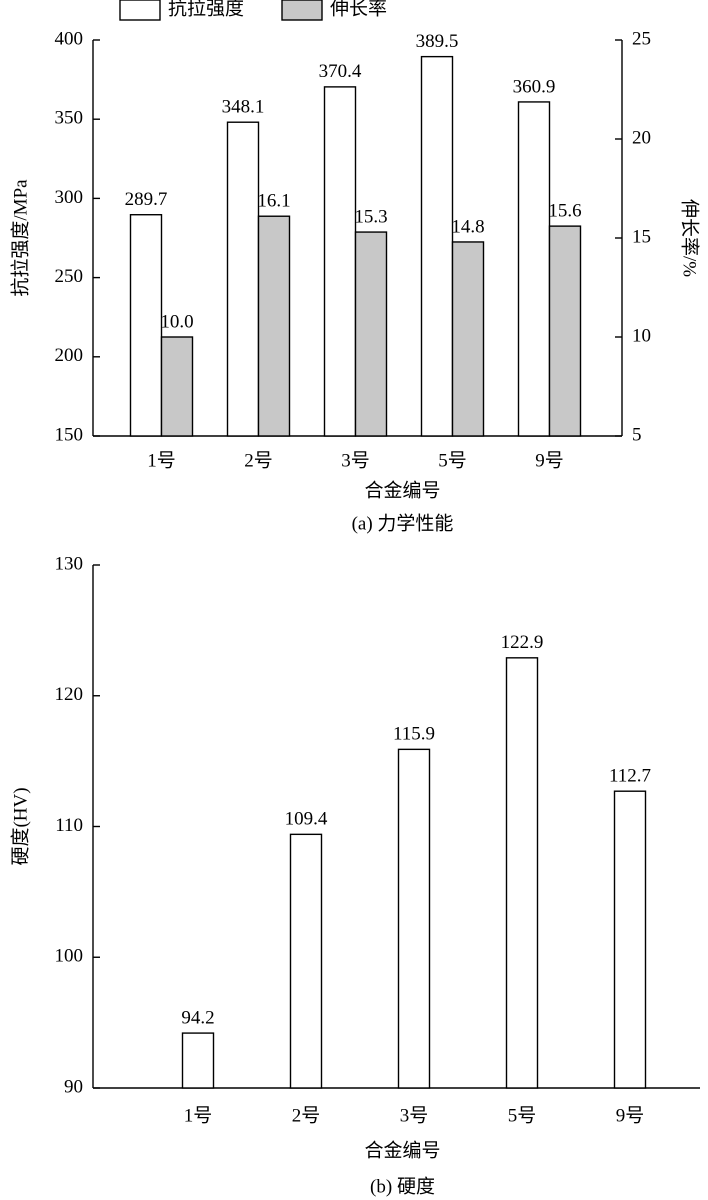  I want to click on value-label: 289.7, so click(146, 199).